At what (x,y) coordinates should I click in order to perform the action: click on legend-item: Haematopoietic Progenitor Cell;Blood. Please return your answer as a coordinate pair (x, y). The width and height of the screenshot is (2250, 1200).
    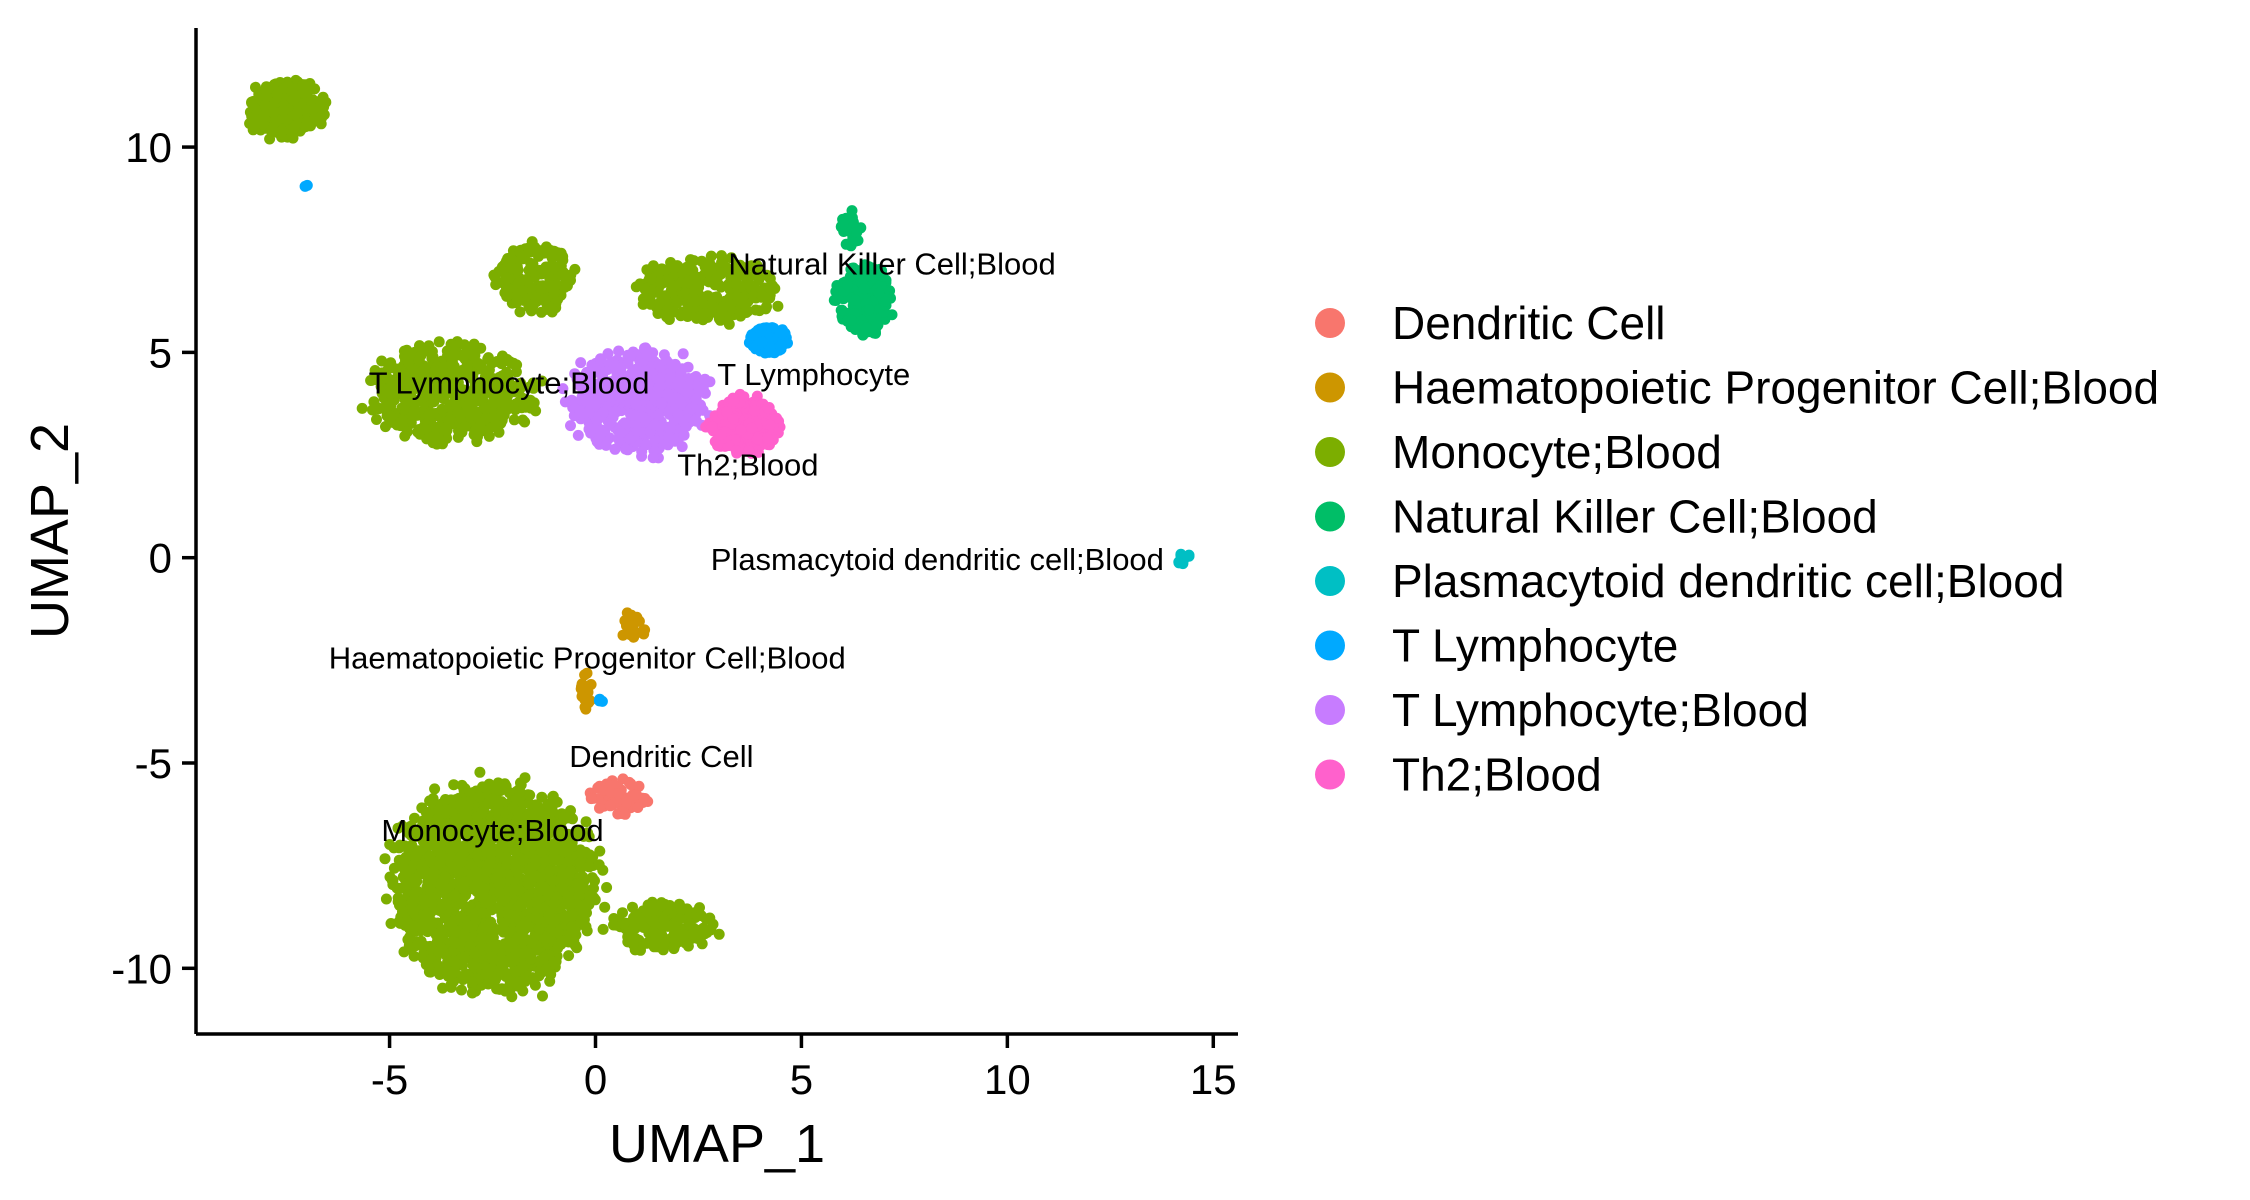
    Looking at the image, I should click on (1737, 388).